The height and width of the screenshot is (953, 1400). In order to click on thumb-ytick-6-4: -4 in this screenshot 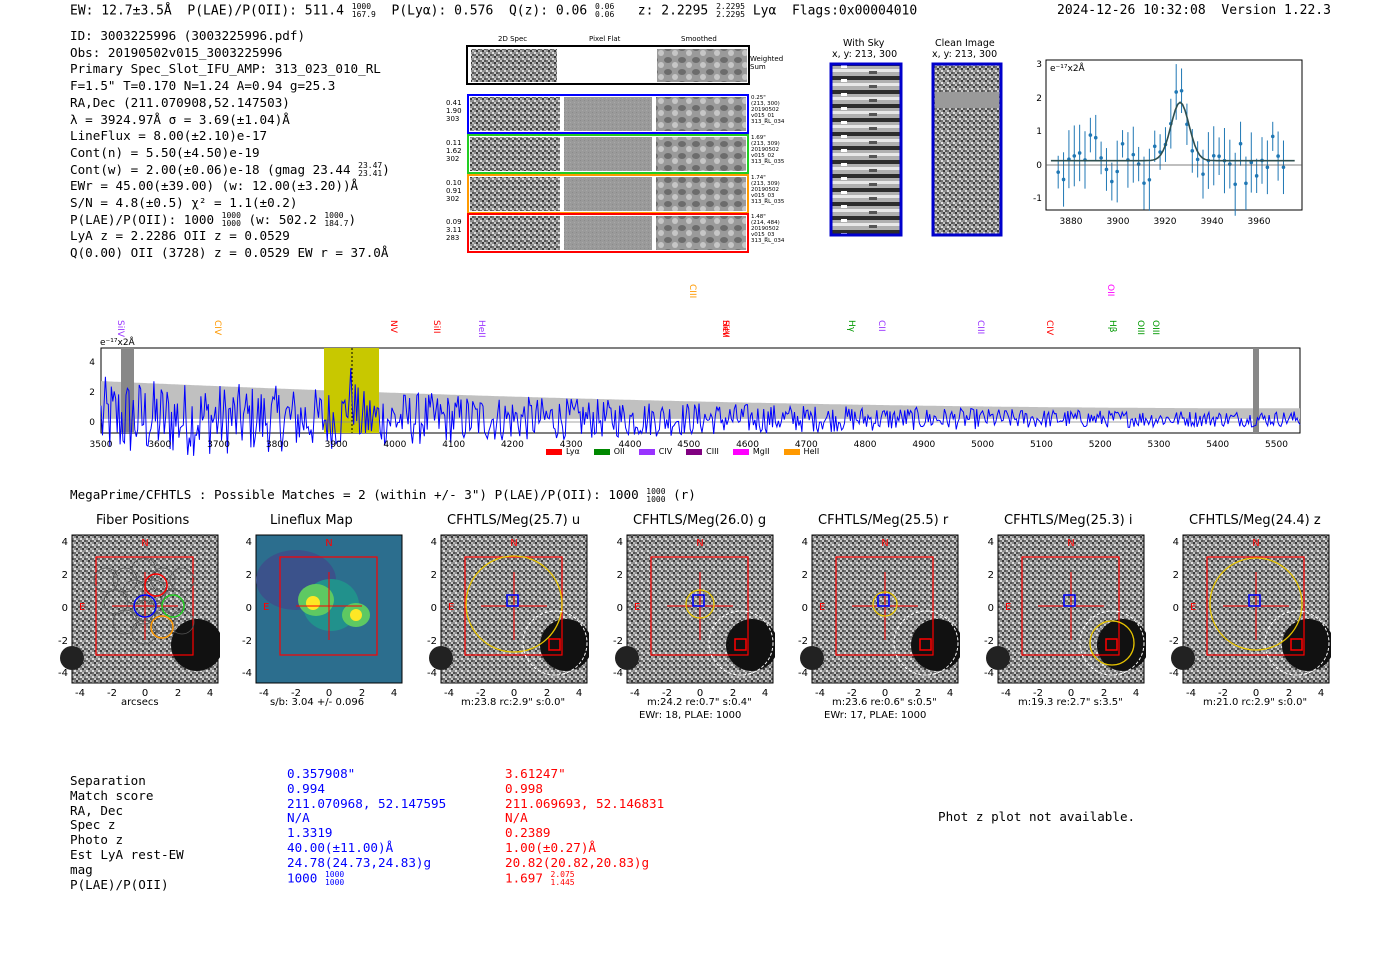, I will do `click(1174, 673)`.